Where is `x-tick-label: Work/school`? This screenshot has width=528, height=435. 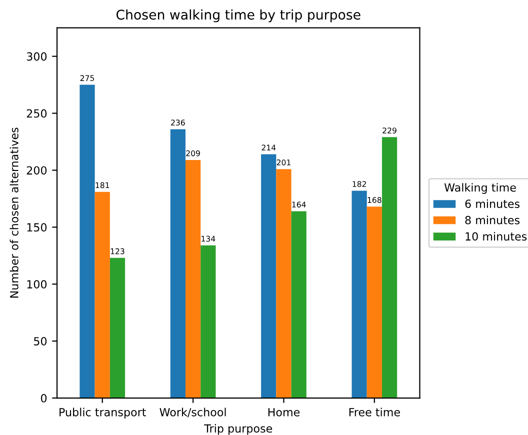
x-tick-label: Work/school is located at coordinates (193, 413).